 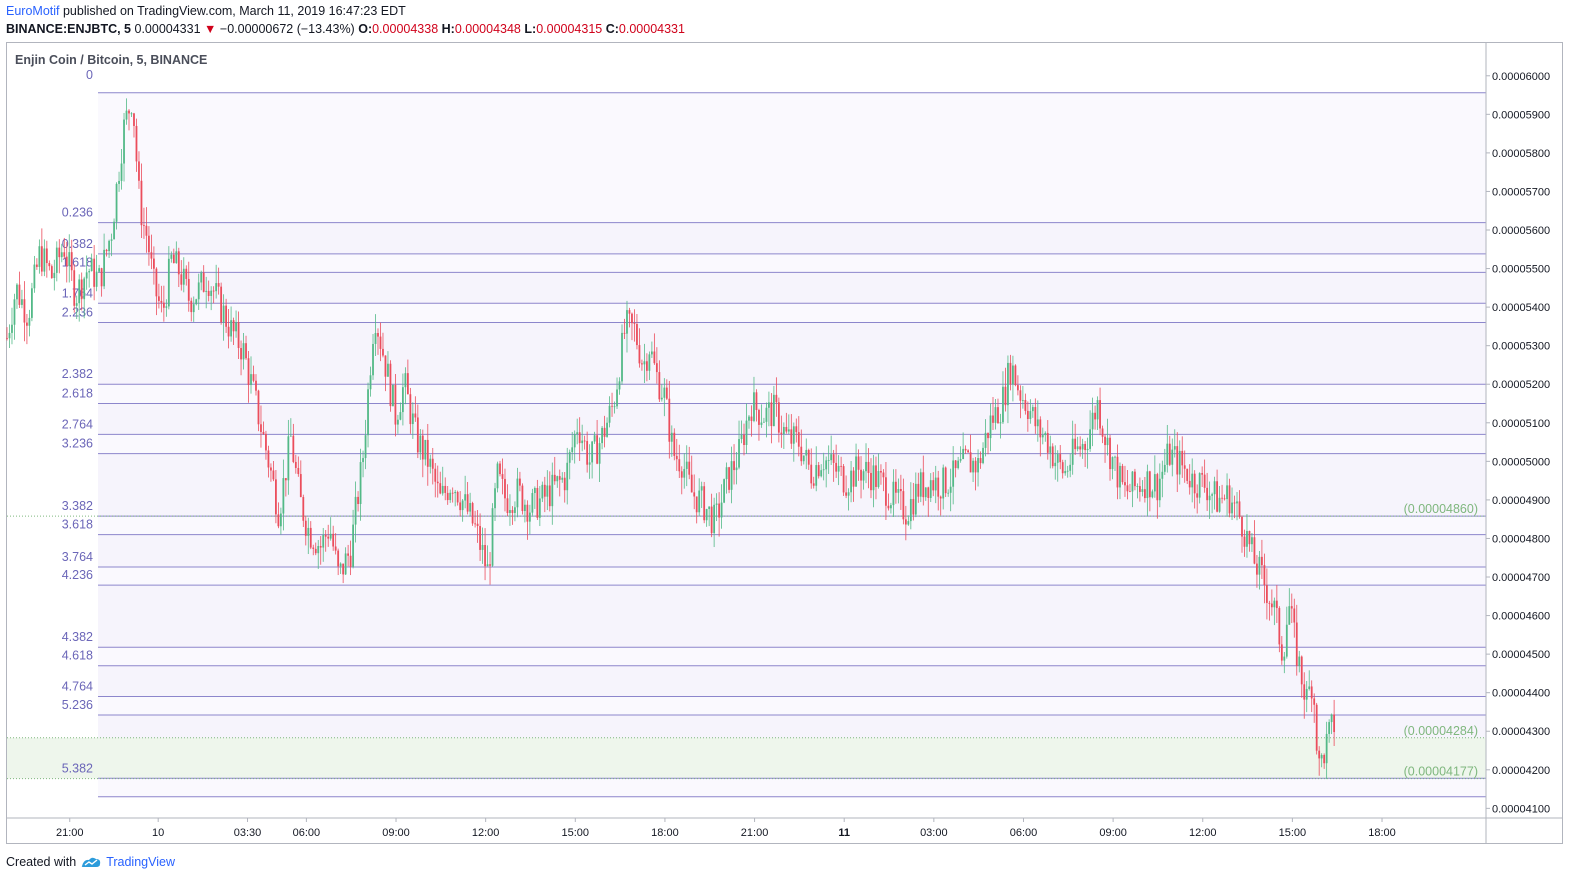 I want to click on high-value: 0.00004348, so click(x=487, y=29).